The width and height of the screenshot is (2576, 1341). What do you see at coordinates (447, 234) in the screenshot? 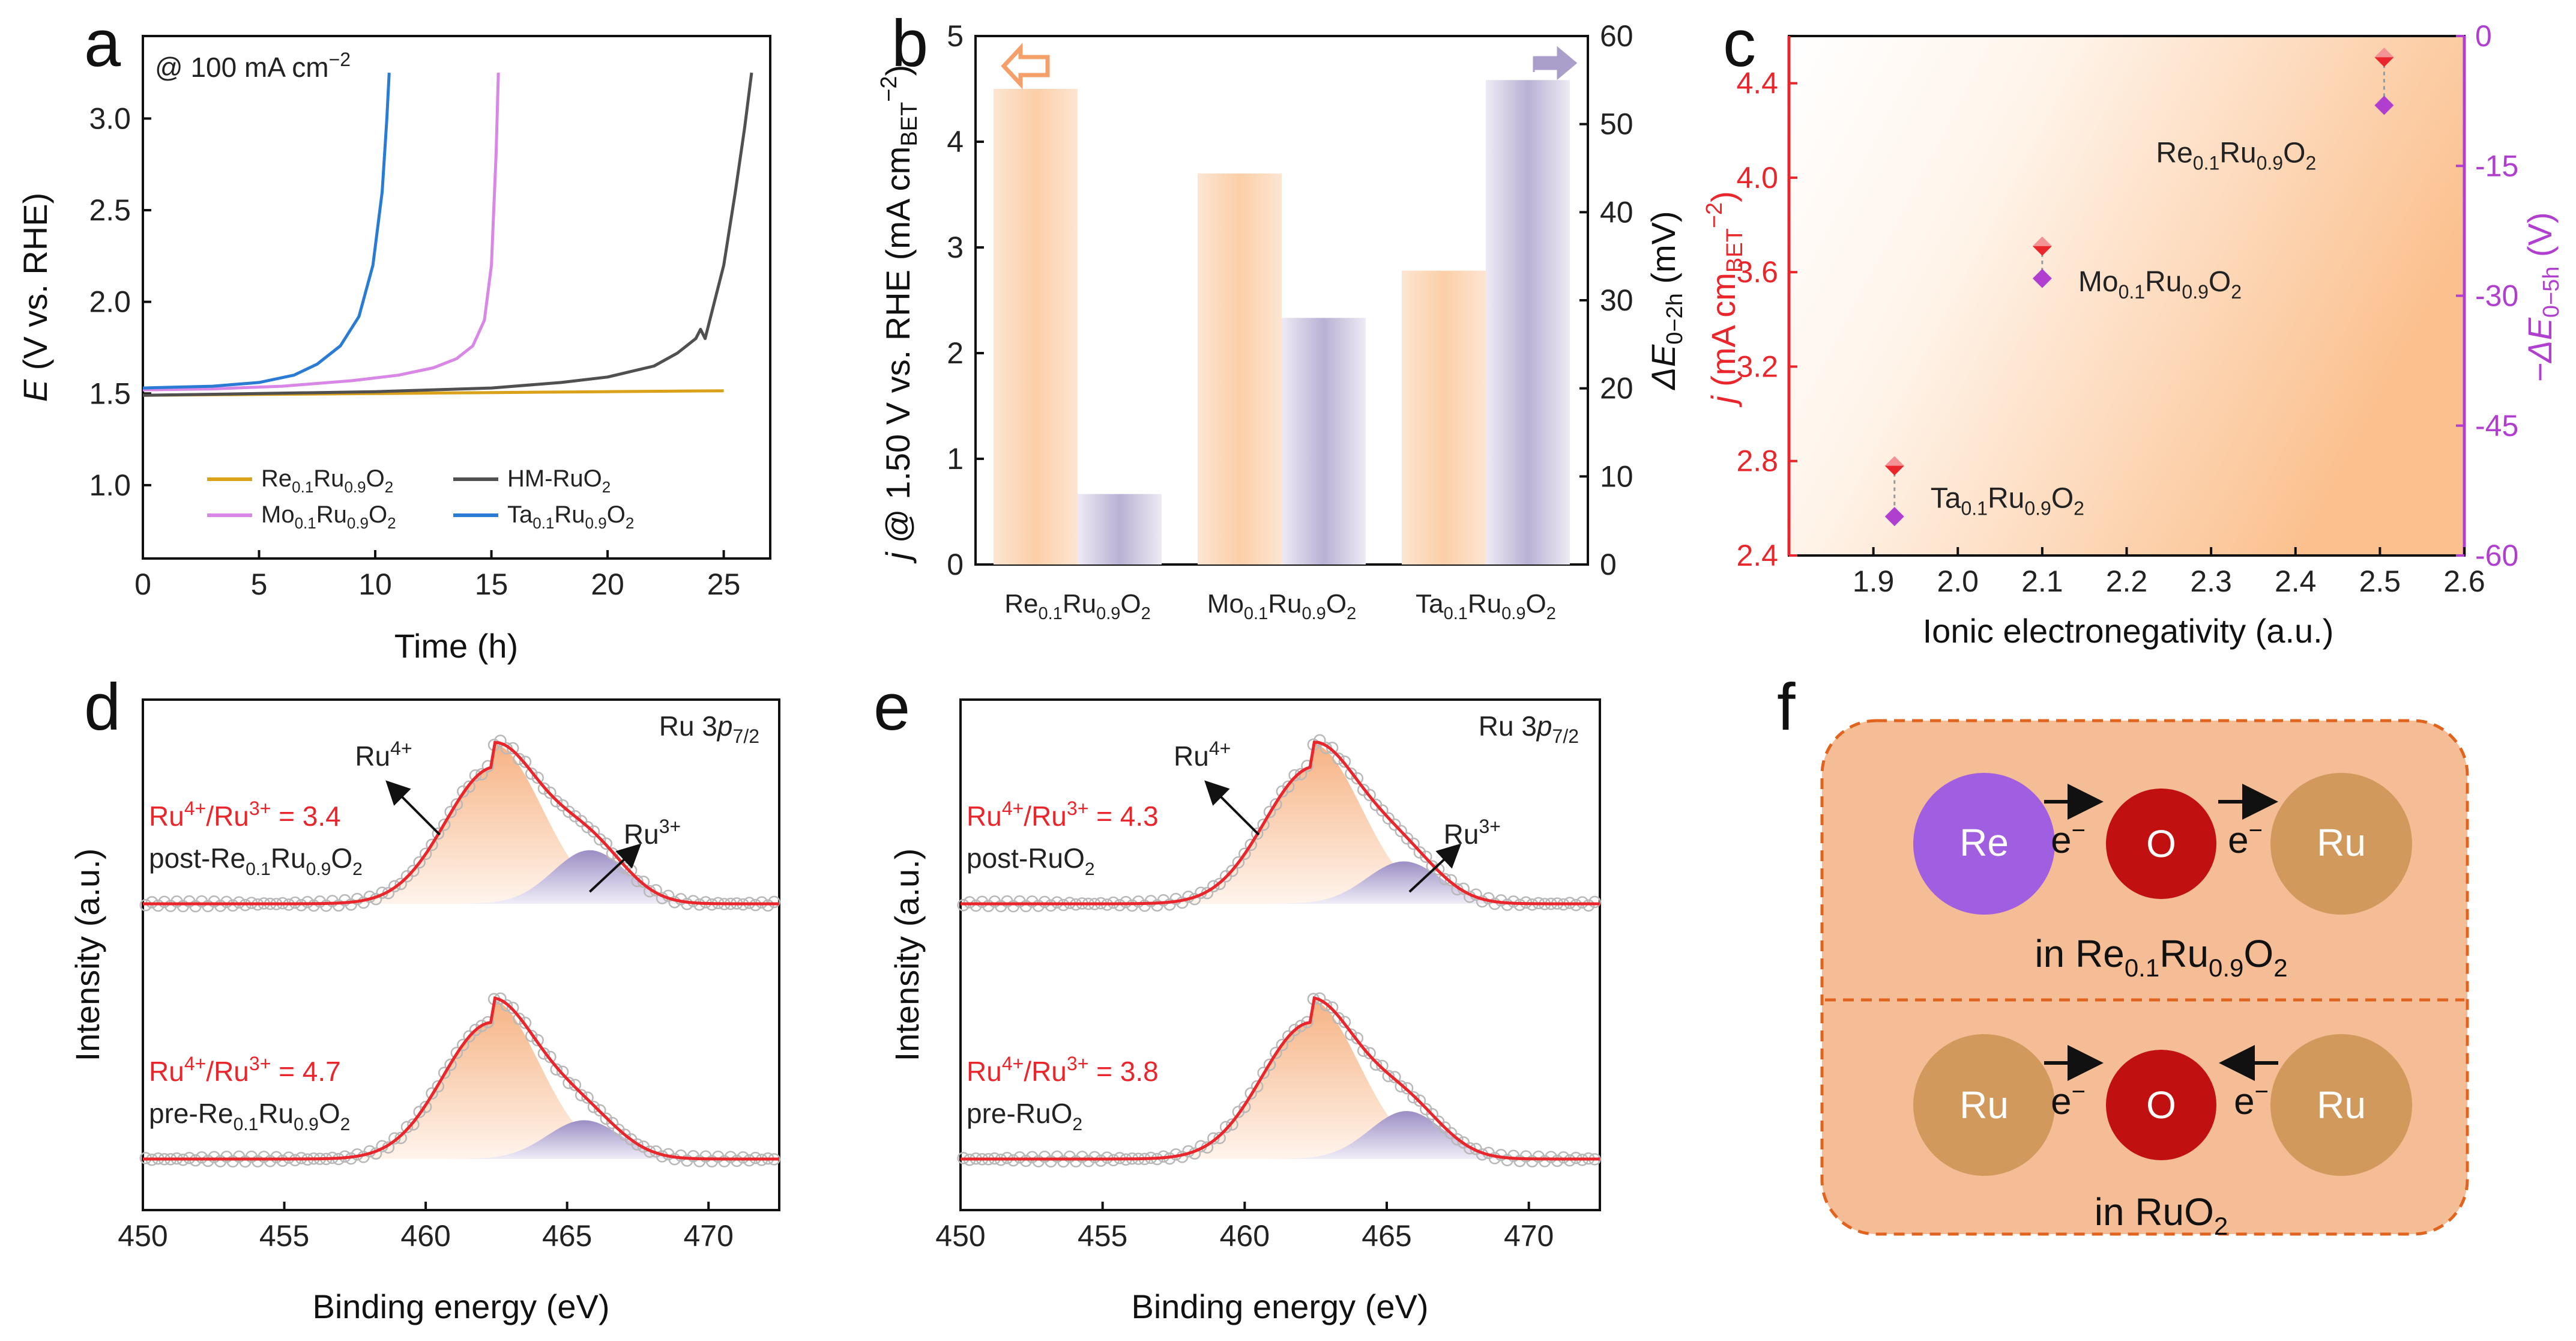
I see `series-line-HM-RuO2` at bounding box center [447, 234].